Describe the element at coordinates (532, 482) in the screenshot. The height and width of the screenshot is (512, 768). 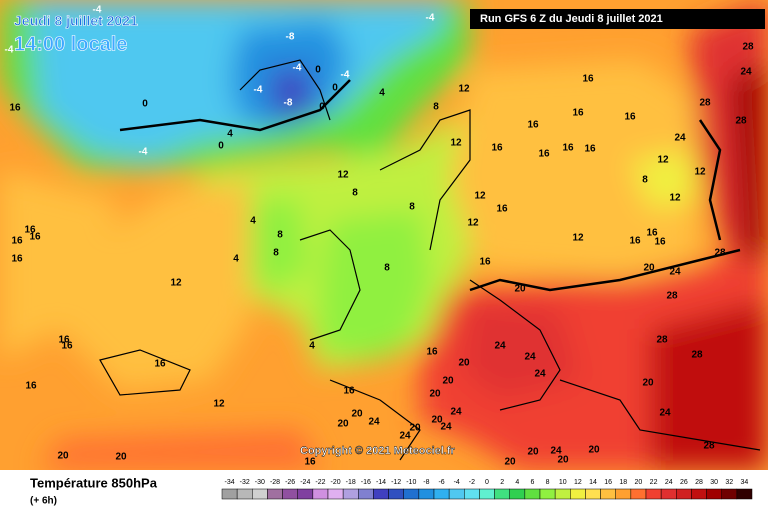
I see `scale-label: 6` at that location.